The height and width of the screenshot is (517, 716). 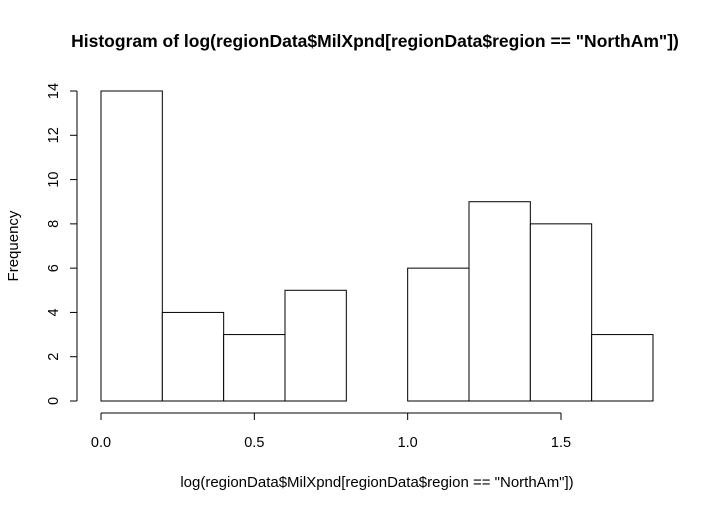 I want to click on y-tick-label: 8, so click(x=54, y=224).